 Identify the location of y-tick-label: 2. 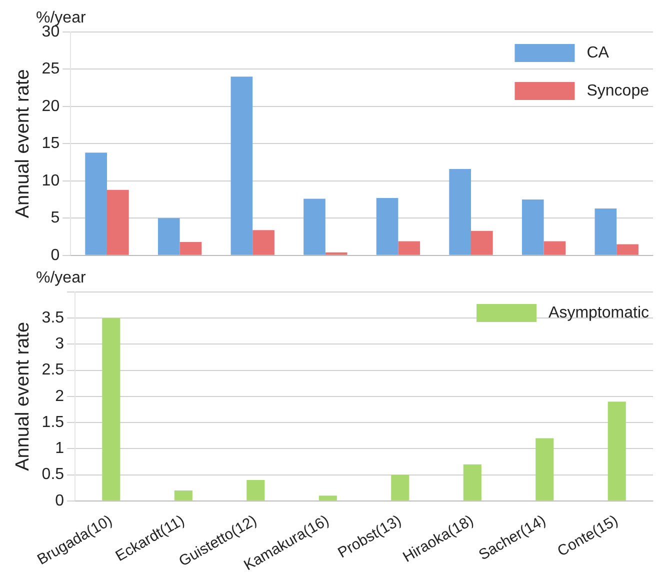
(59, 396).